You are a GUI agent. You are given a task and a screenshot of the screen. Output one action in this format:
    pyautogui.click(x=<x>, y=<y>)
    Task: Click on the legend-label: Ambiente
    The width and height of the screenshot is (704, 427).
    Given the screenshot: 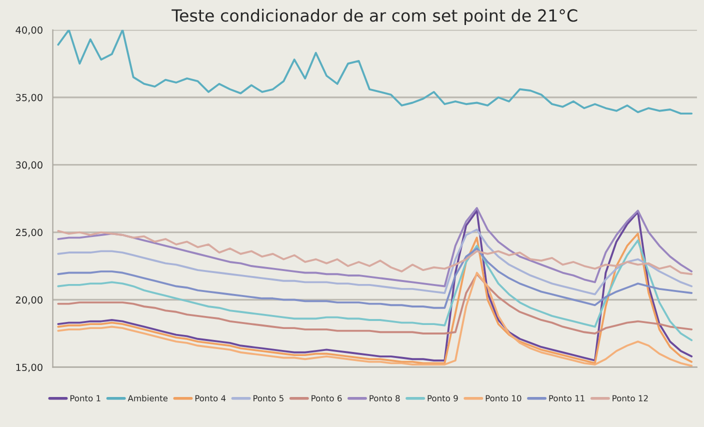 What is the action you would take?
    pyautogui.click(x=148, y=398)
    